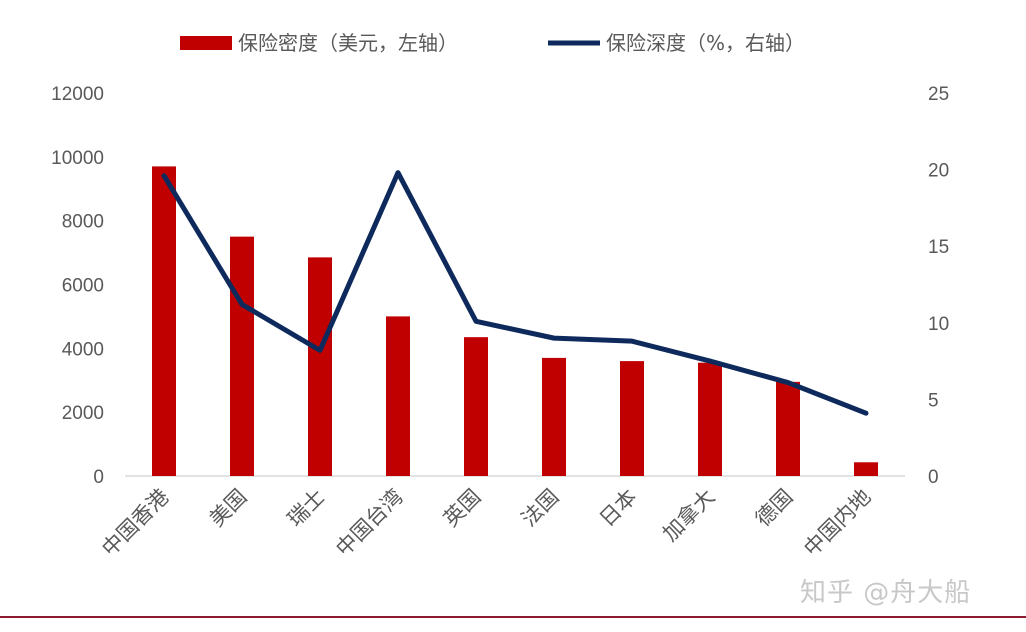 The width and height of the screenshot is (1026, 632). What do you see at coordinates (206, 43) in the screenshot?
I see `legend-bar-swatch` at bounding box center [206, 43].